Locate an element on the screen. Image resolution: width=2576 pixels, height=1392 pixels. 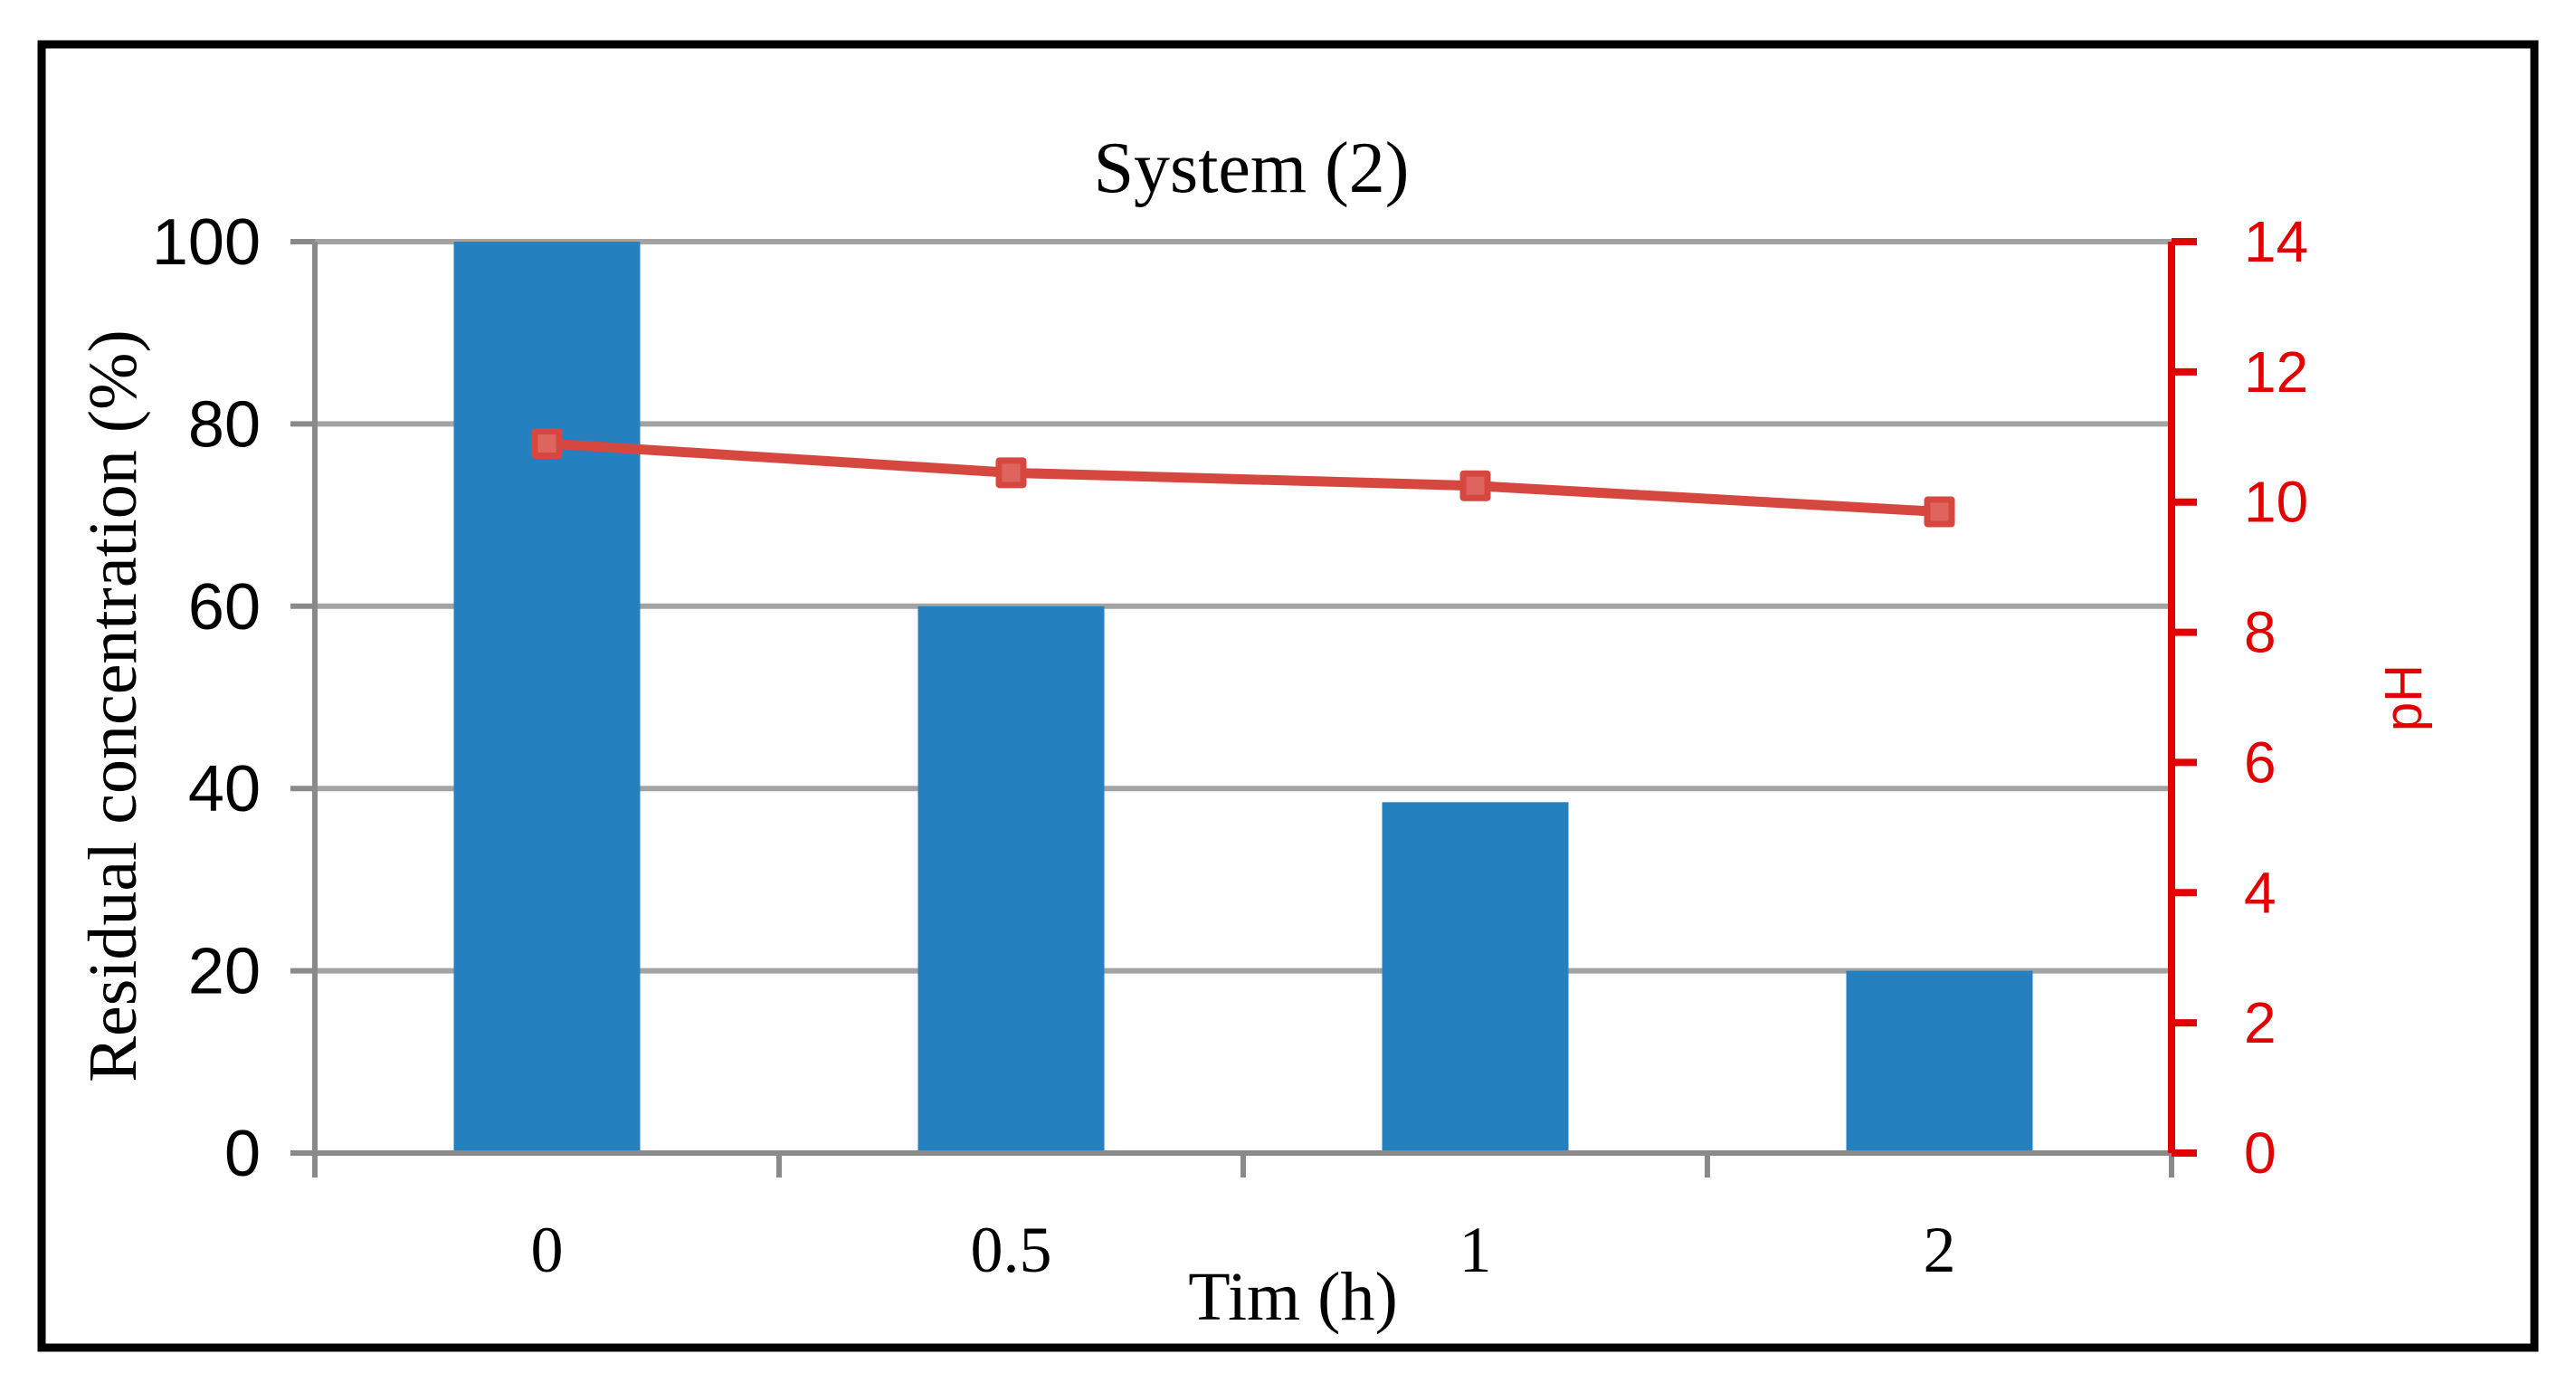
right-axis-tick-label: 2 is located at coordinates (2260, 1022).